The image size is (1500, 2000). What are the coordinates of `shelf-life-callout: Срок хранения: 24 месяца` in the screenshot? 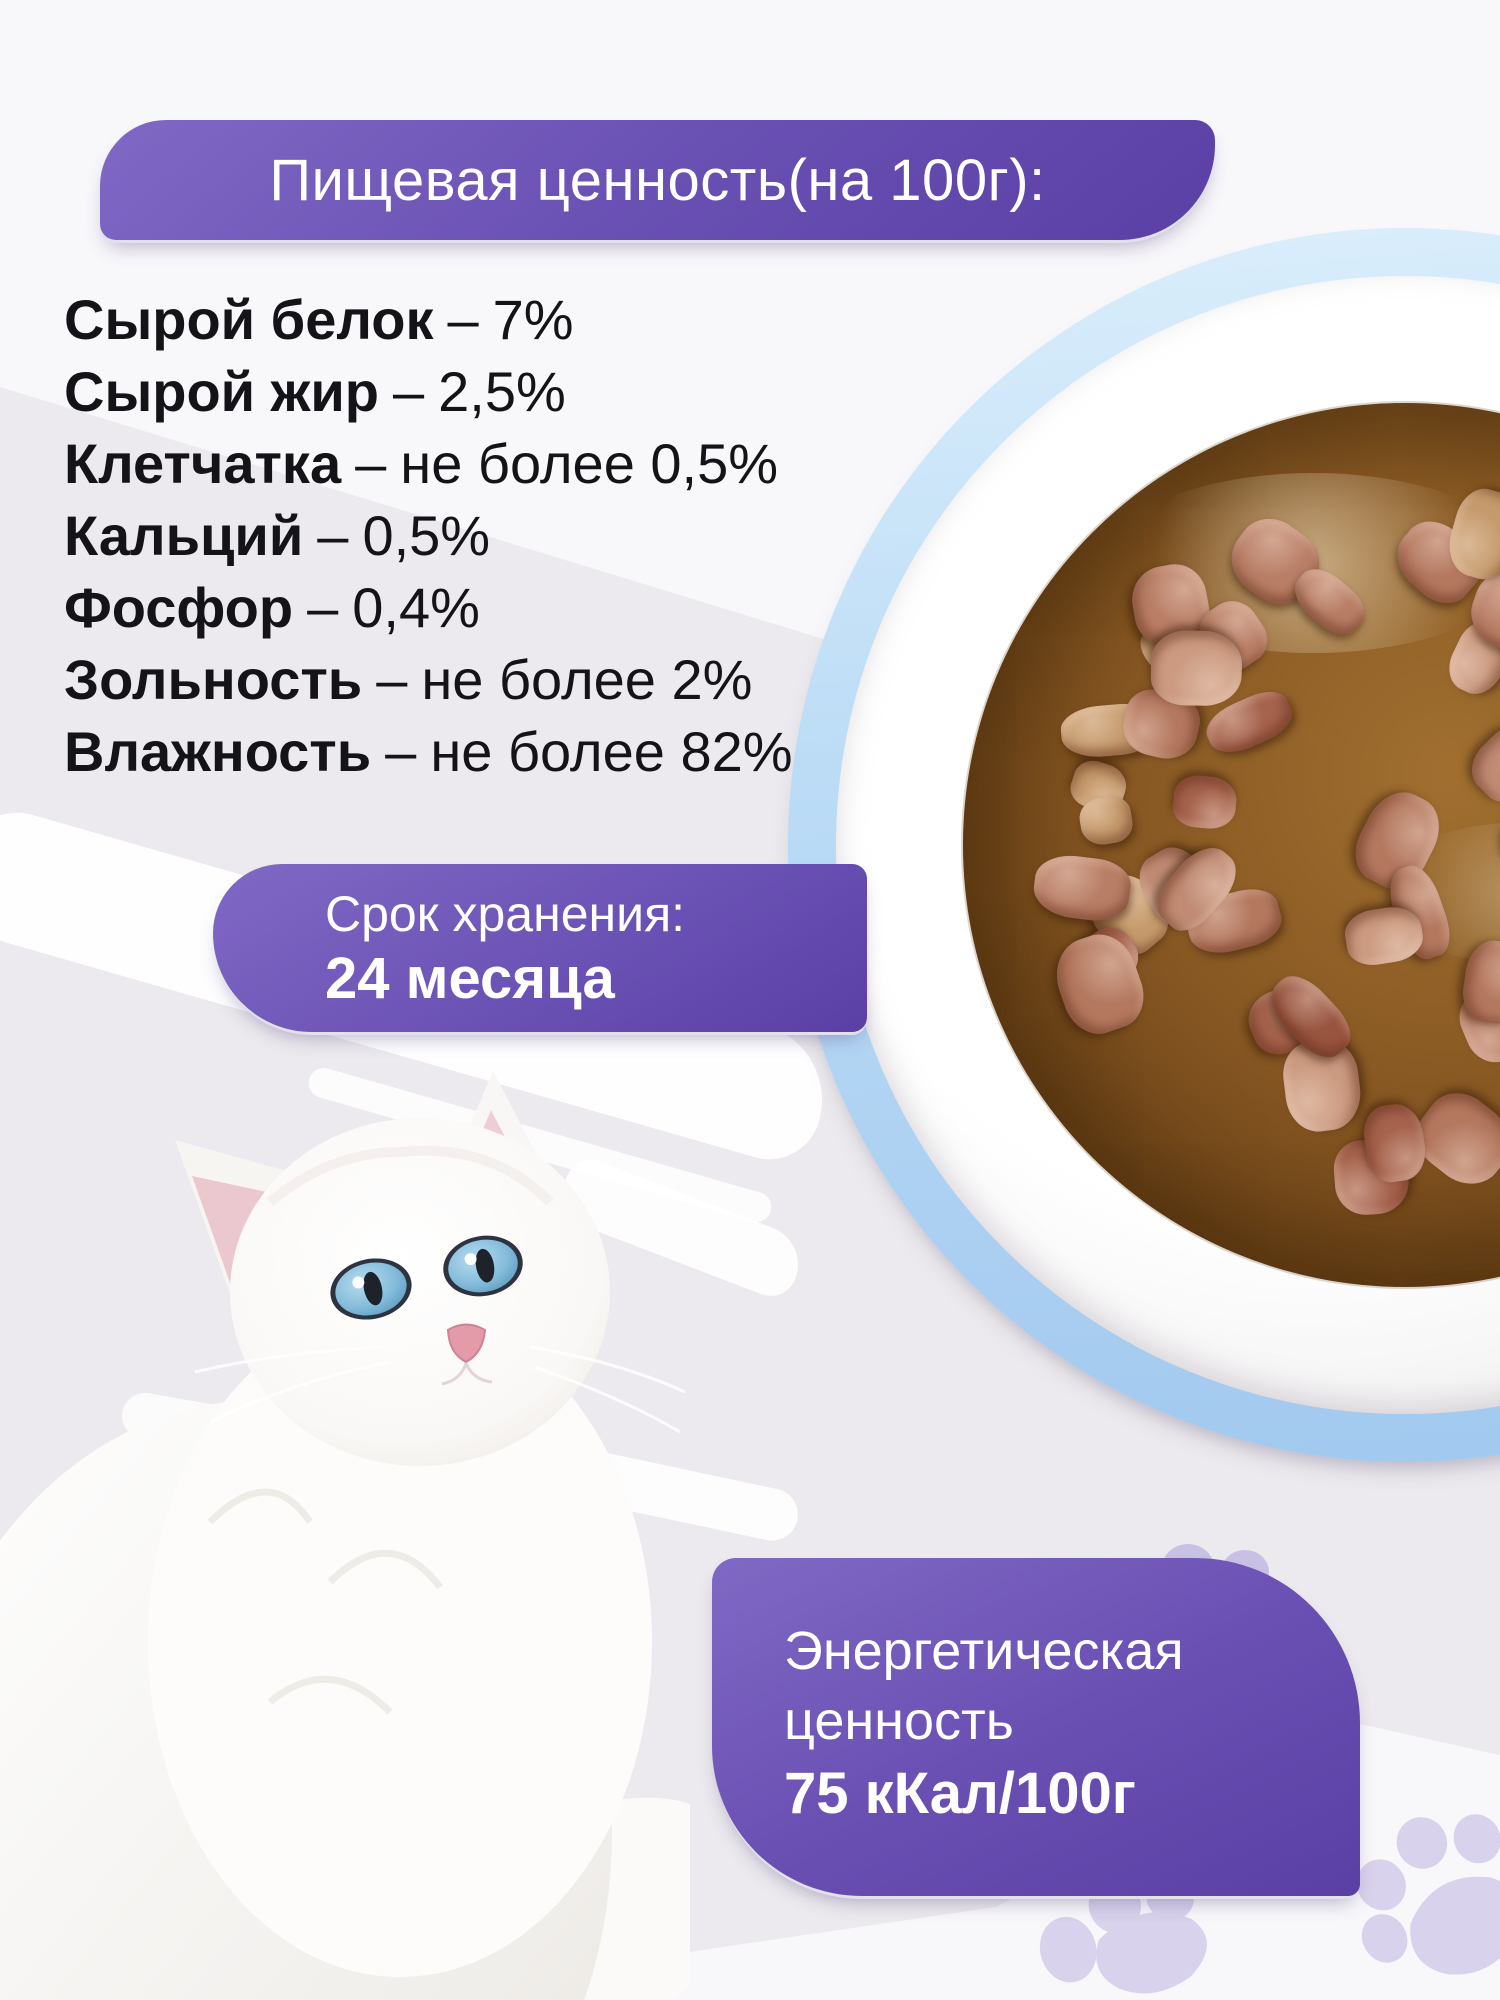 It's located at (540, 948).